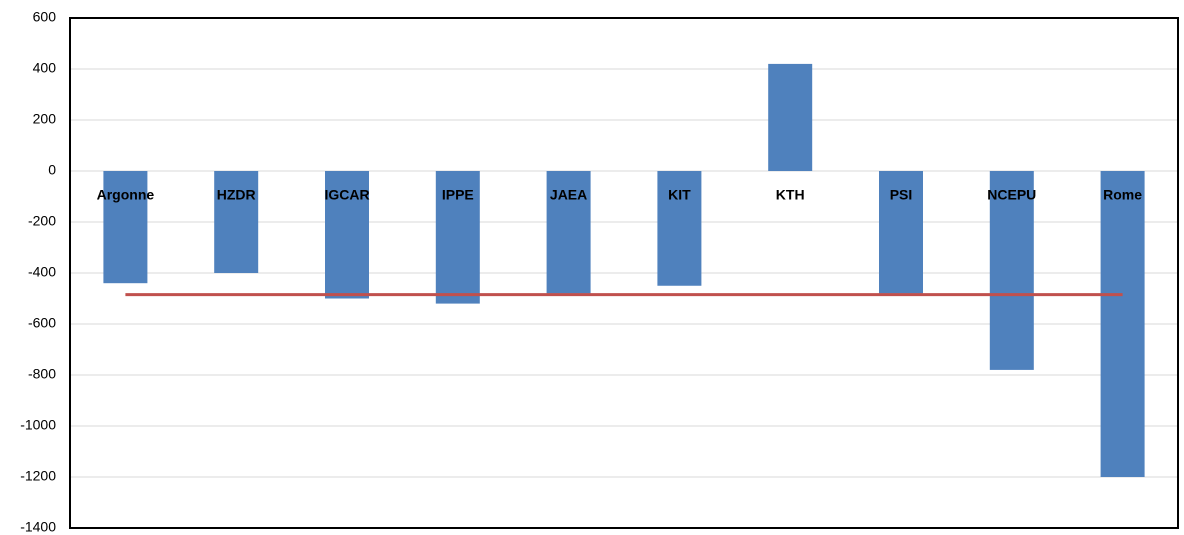 Image resolution: width=1184 pixels, height=535 pixels. I want to click on x-tick-label: IGCAR, so click(346, 195).